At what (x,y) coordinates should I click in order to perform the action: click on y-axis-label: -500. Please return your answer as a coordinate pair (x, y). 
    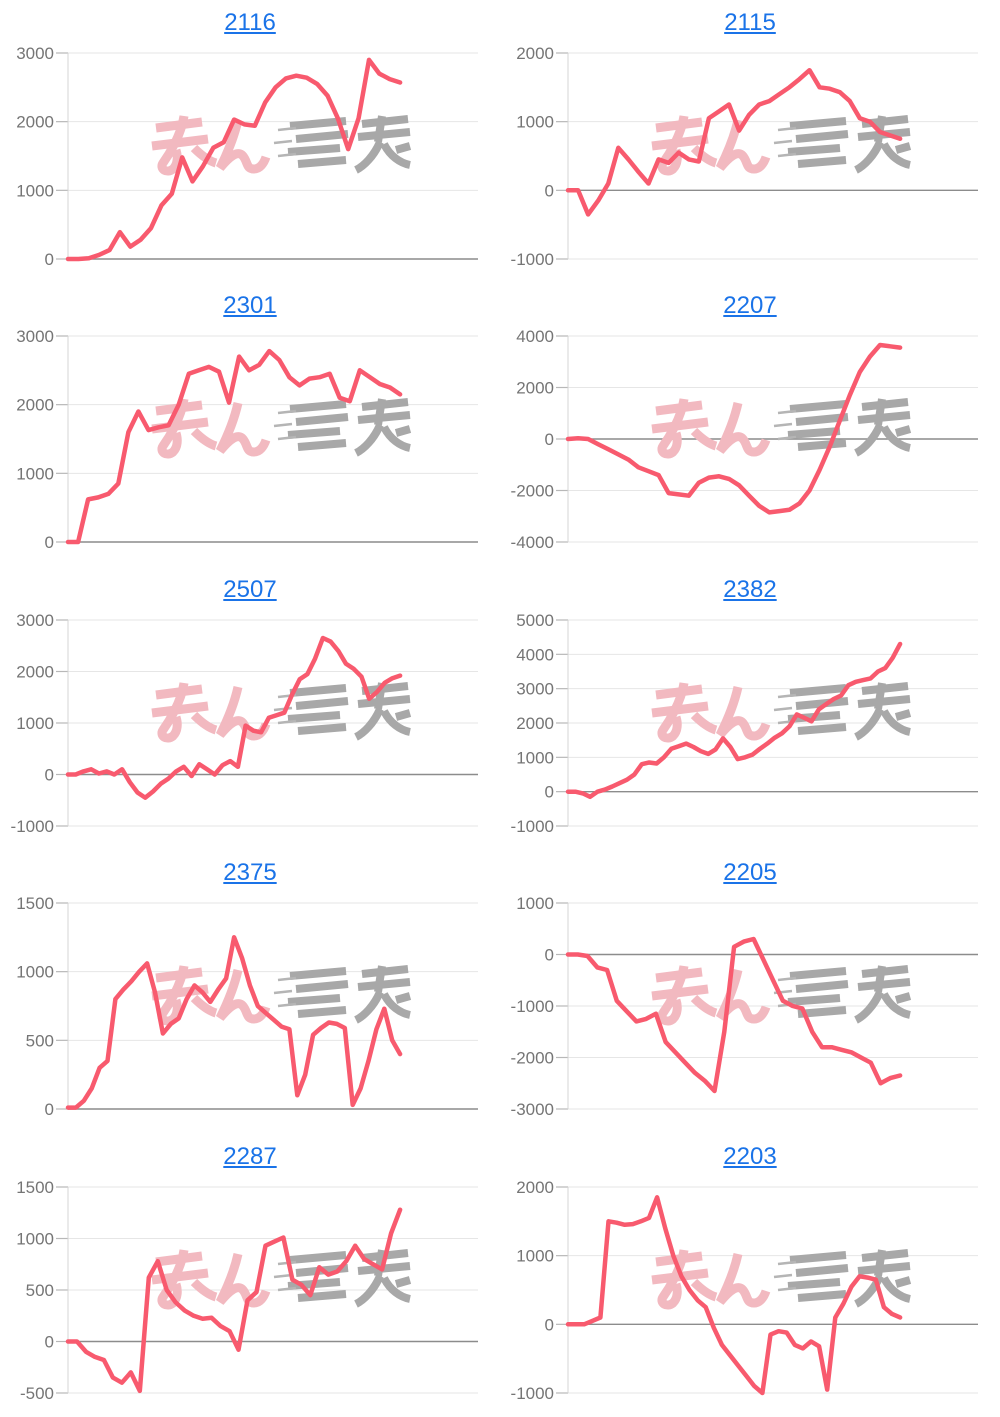
    Looking at the image, I should click on (37, 1393).